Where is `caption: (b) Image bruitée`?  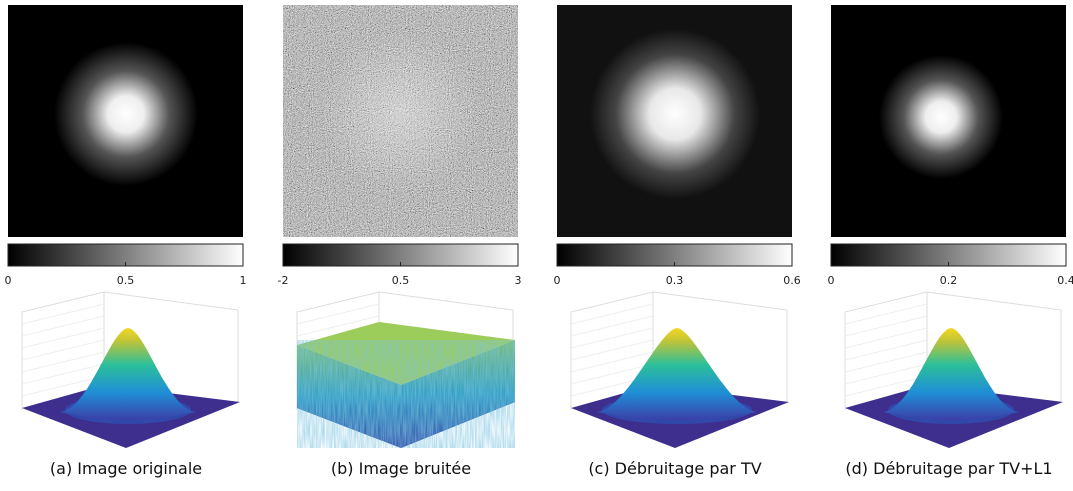 caption: (b) Image bruitée is located at coordinates (401, 468).